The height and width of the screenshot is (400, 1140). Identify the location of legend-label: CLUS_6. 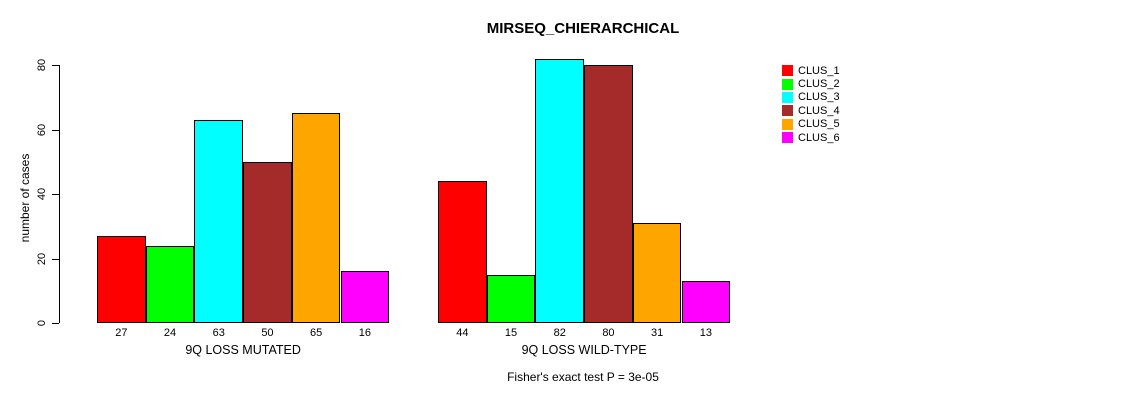
(819, 137).